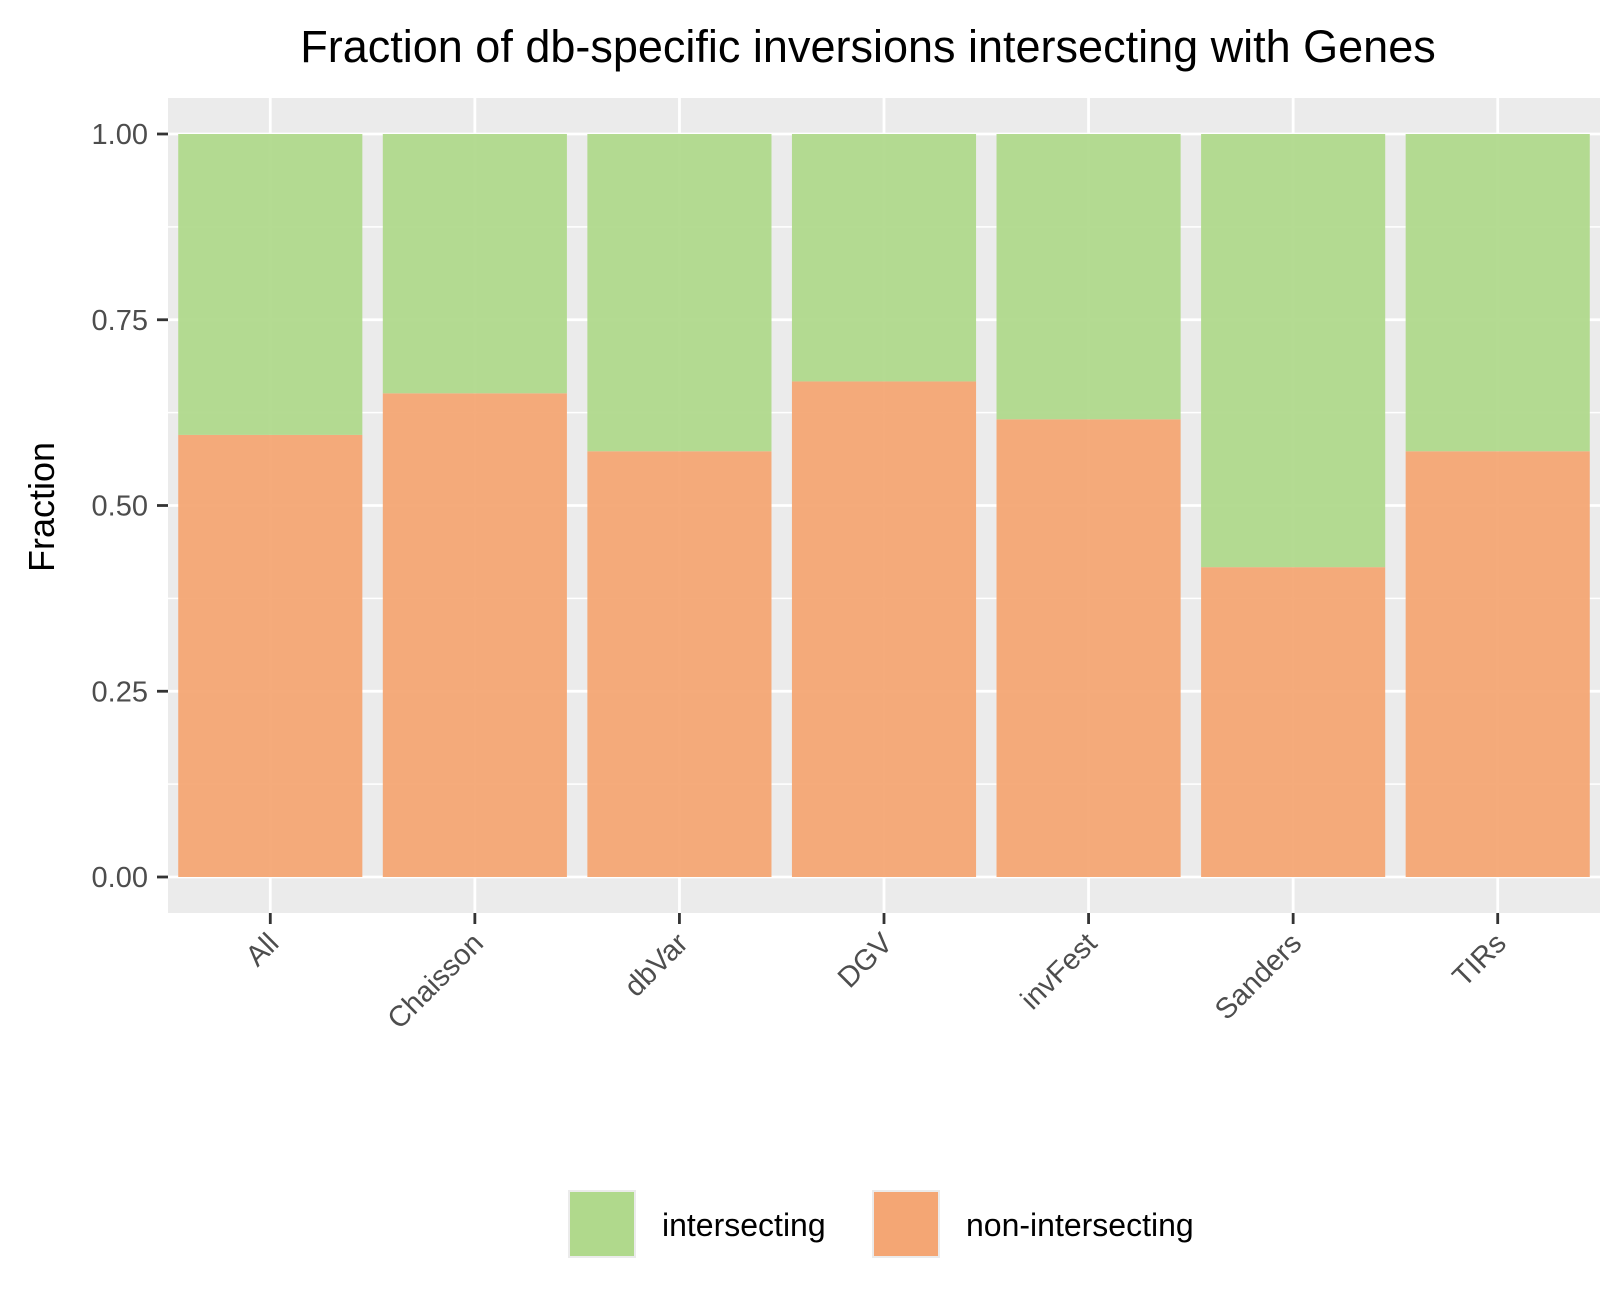 Image resolution: width=1612 pixels, height=1305 pixels. Describe the element at coordinates (120, 321) in the screenshot. I see `y-tick-label: 0.75` at that location.